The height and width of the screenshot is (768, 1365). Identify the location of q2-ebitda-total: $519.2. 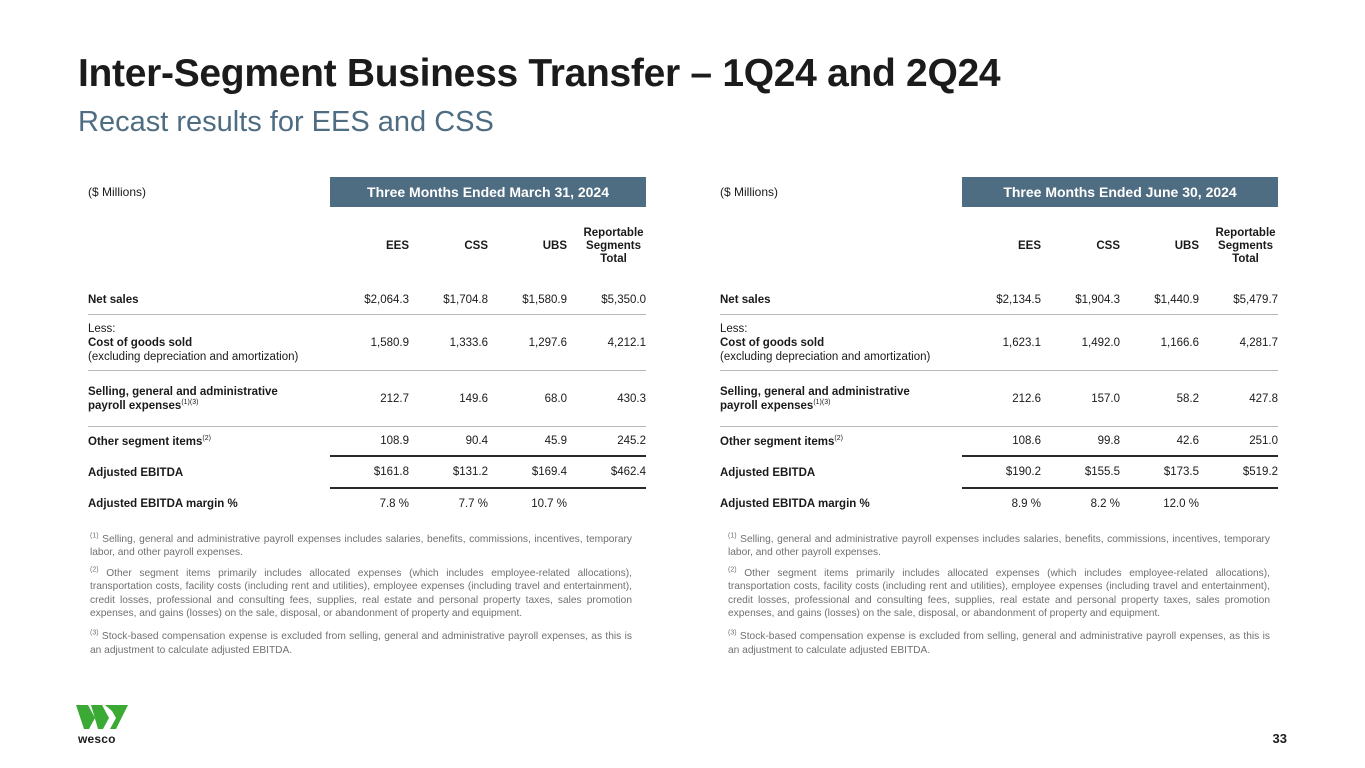
(1239, 473).